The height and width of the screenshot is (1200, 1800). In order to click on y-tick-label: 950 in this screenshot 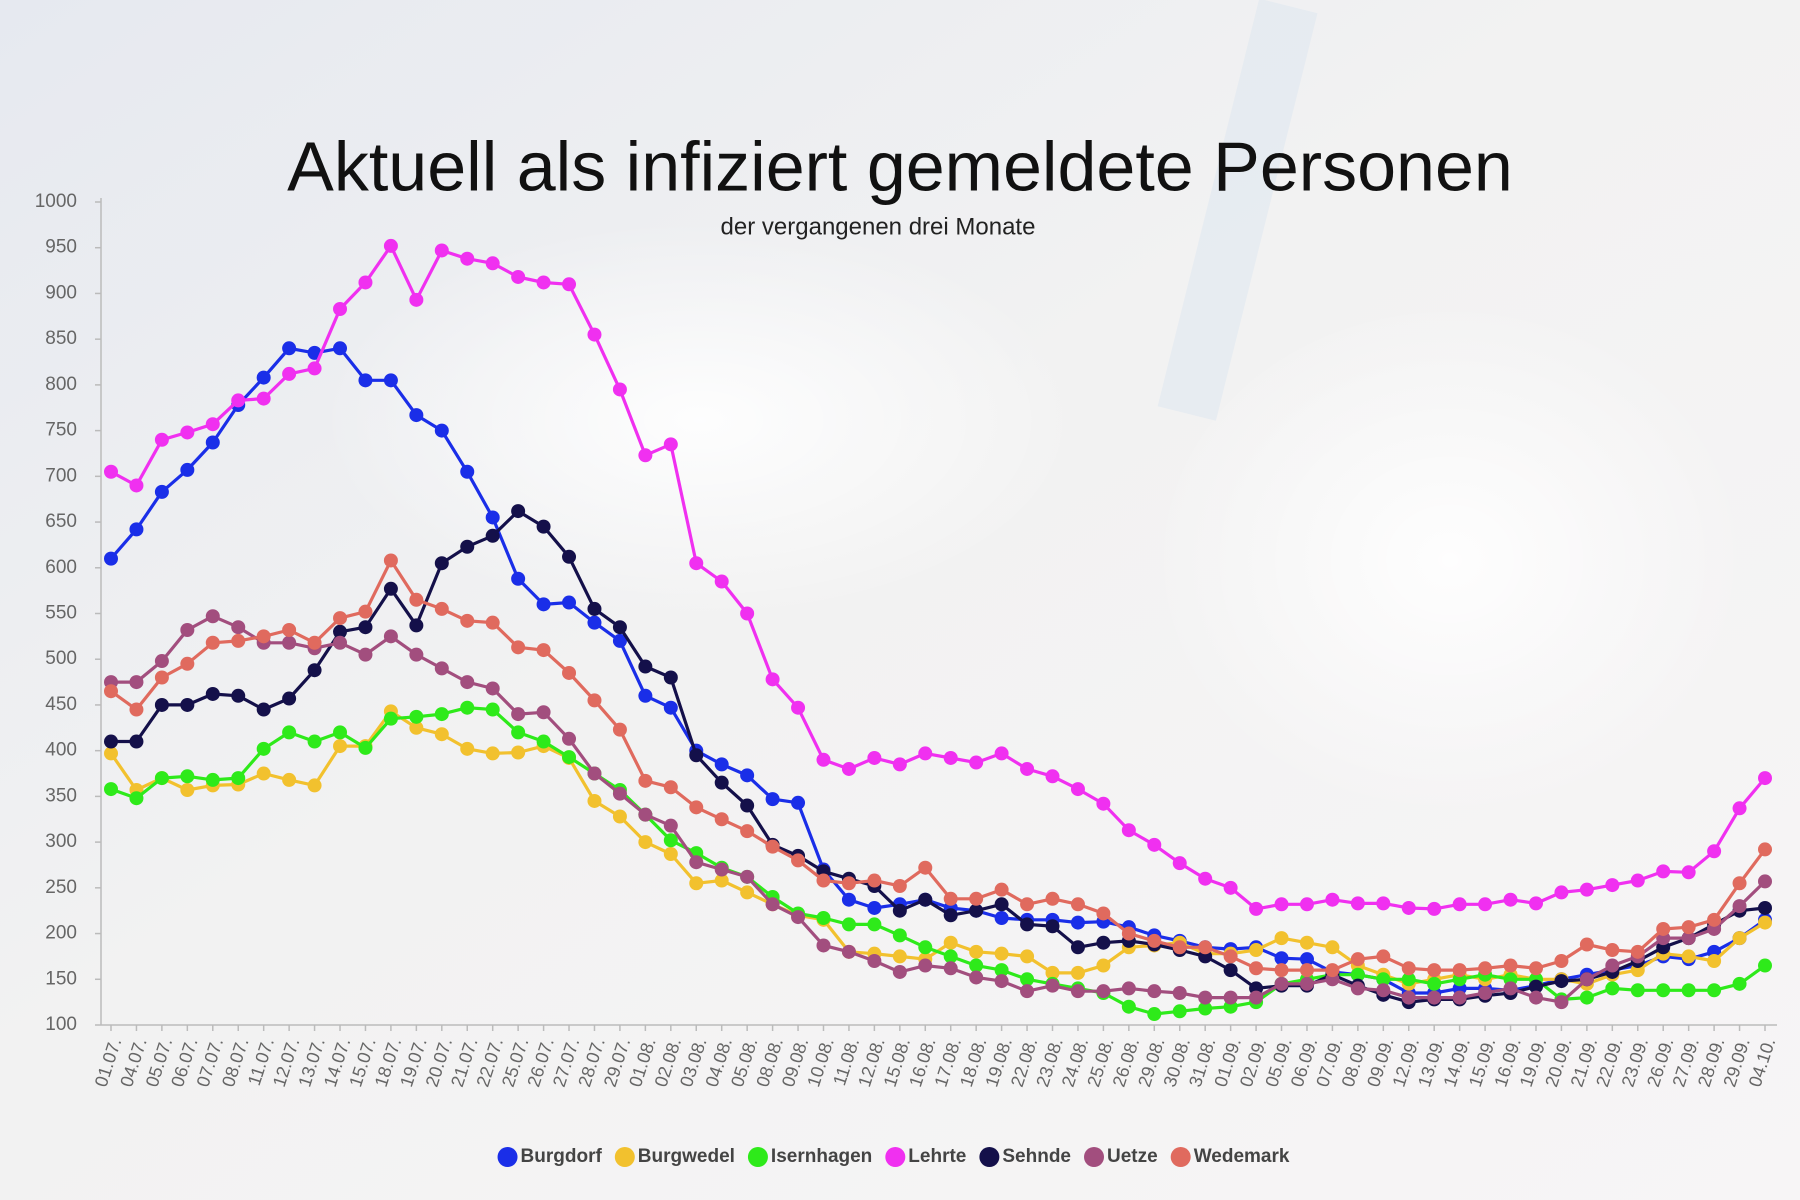, I will do `click(61, 247)`.